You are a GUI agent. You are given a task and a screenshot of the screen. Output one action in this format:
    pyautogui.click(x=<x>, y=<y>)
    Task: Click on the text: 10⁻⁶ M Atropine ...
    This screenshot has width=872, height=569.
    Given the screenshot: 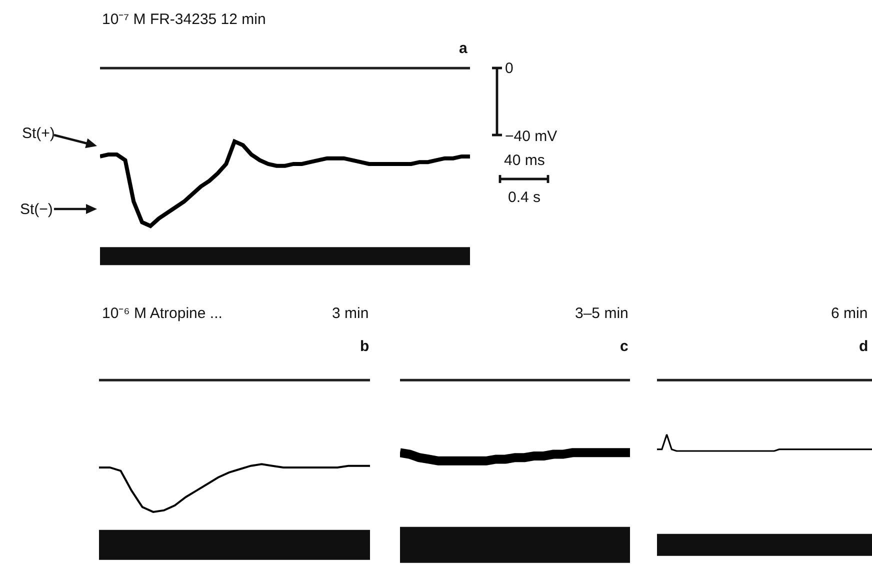 What is the action you would take?
    pyautogui.click(x=162, y=313)
    